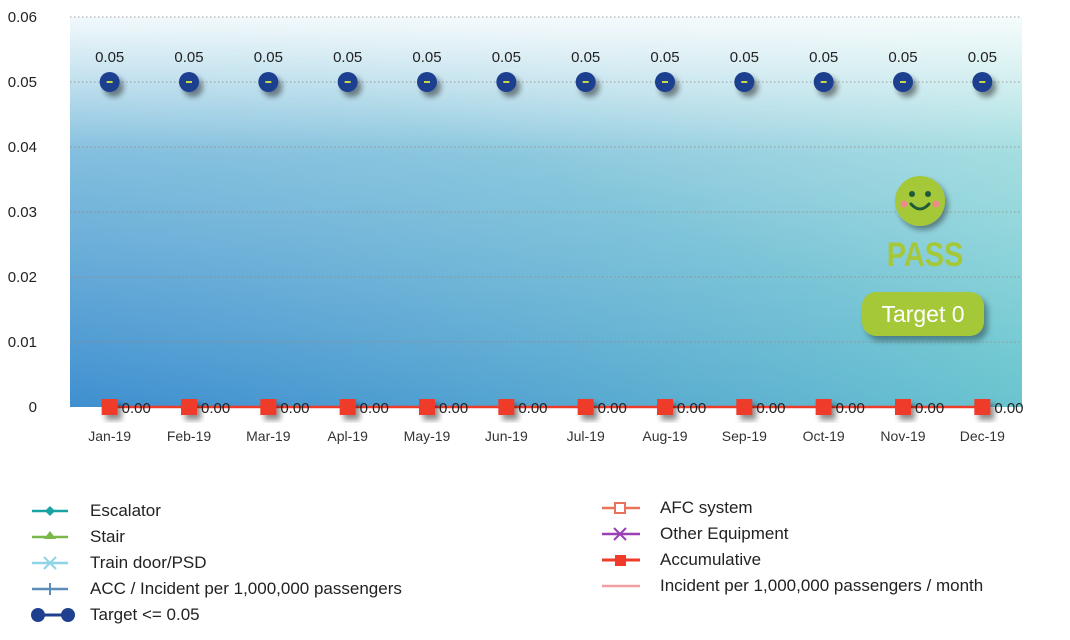  I want to click on legend-item-stair: Stair, so click(216, 537).